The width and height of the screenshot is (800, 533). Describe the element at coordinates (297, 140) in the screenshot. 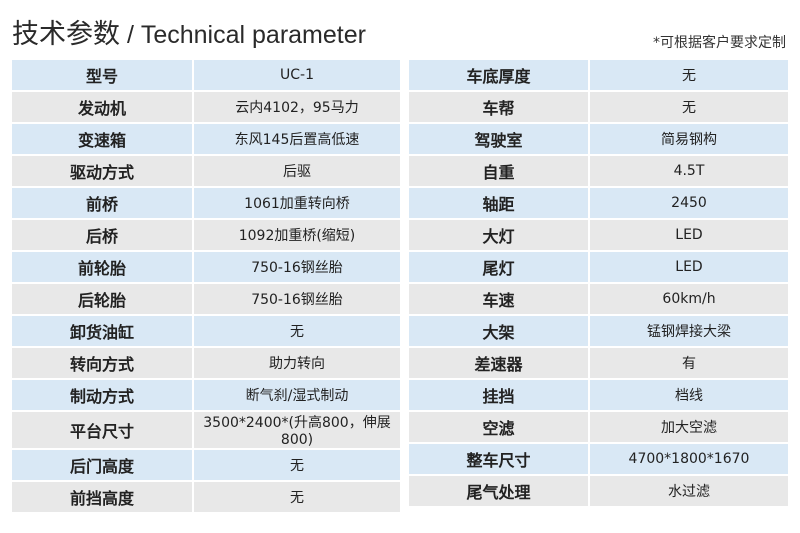

I see `param-value: 东风145后置高低速` at that location.